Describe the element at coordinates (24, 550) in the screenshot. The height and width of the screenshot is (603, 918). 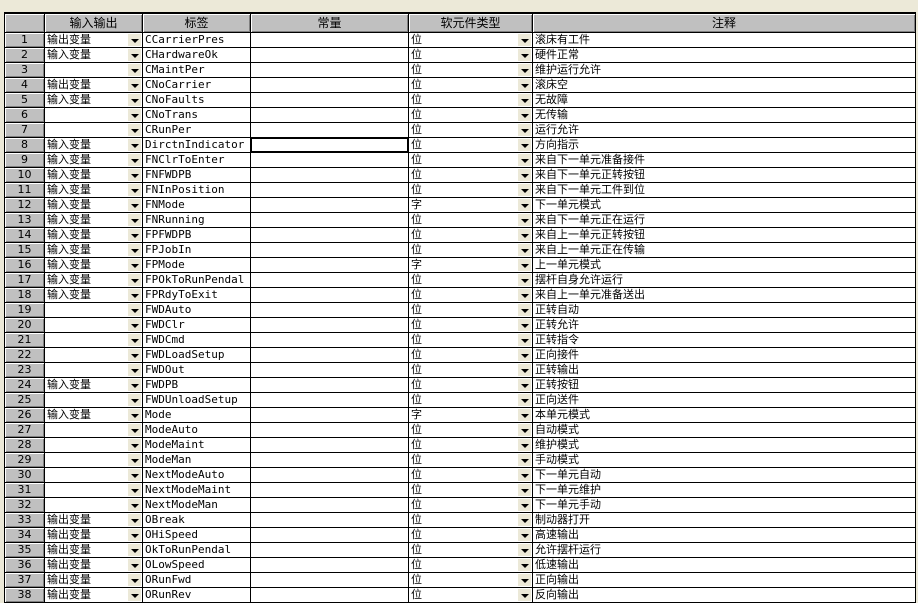
I see `row-number: 35` at that location.